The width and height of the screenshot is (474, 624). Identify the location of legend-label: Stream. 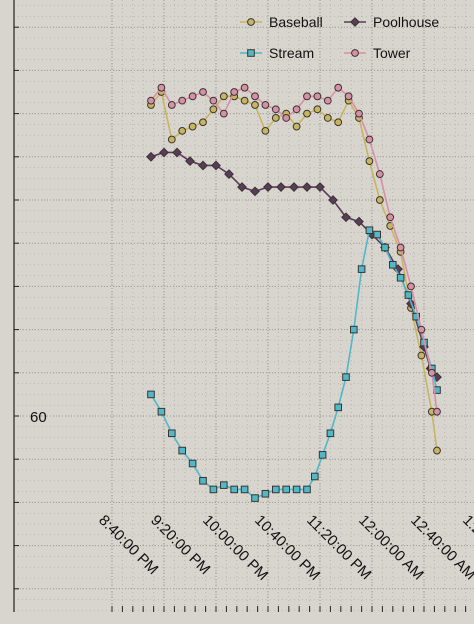
(291, 53).